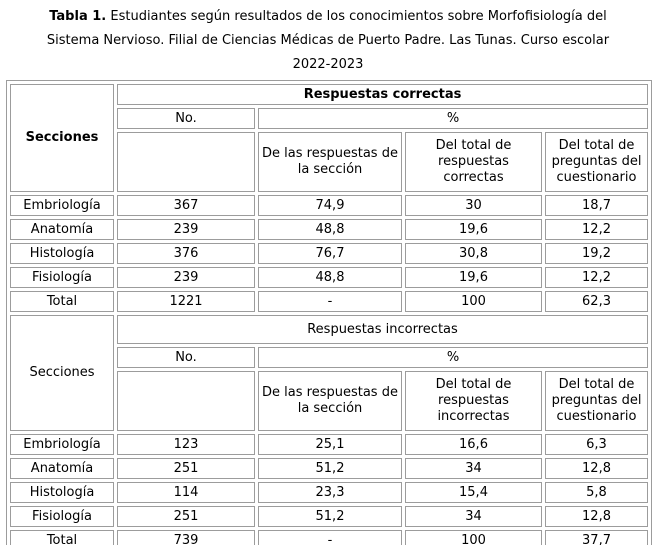  Describe the element at coordinates (597, 205) in the screenshot. I see `cell: 18,7` at that location.